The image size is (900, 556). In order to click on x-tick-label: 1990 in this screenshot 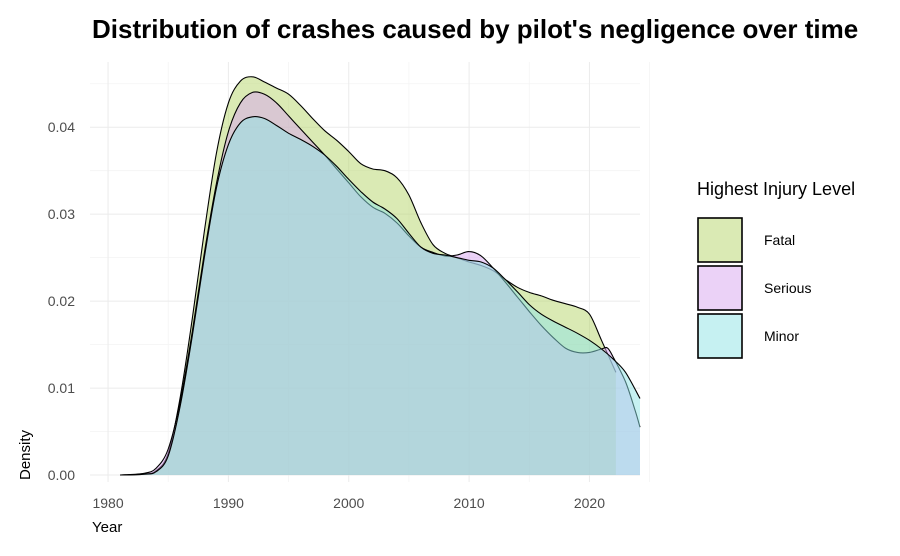, I will do `click(228, 503)`.